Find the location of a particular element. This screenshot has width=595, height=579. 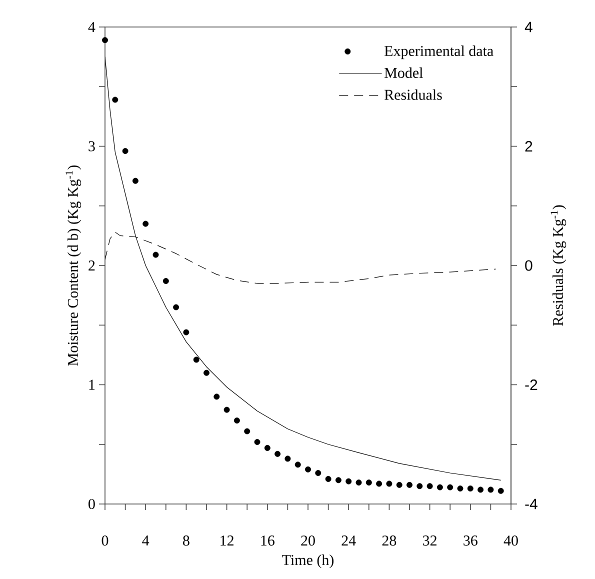

y2-tick-label: -4 is located at coordinates (531, 504).